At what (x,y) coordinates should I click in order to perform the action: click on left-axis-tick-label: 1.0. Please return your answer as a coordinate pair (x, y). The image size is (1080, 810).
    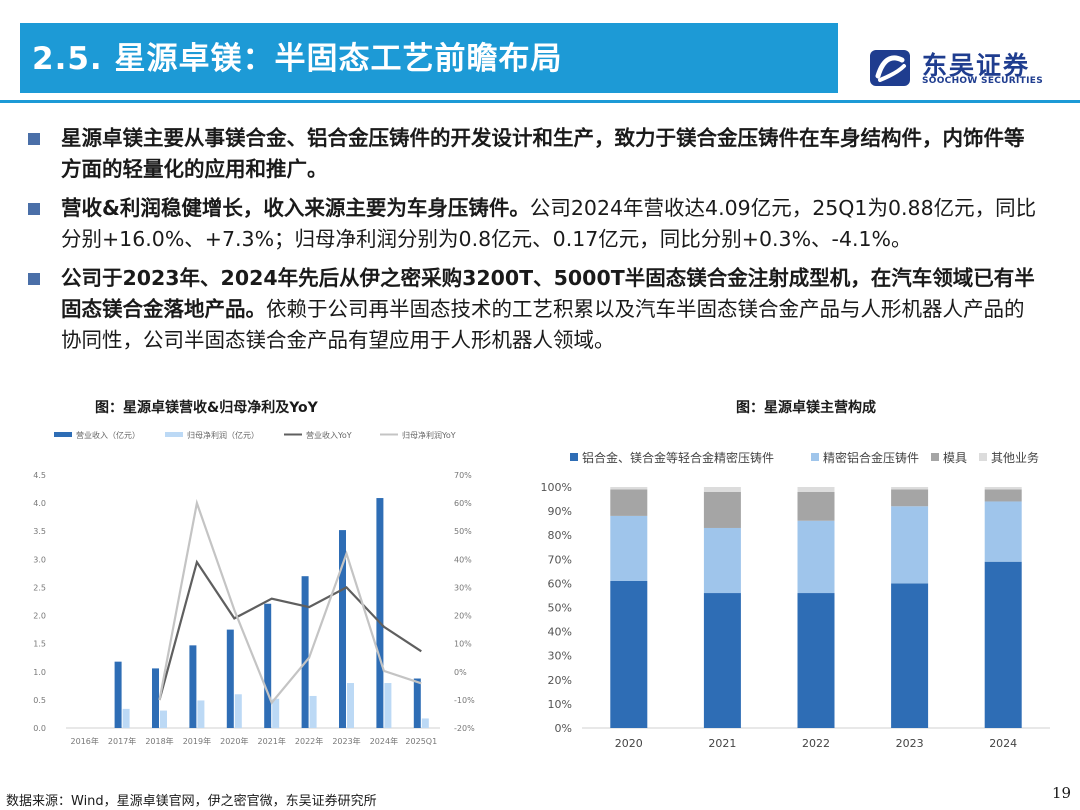
    Looking at the image, I should click on (39, 672).